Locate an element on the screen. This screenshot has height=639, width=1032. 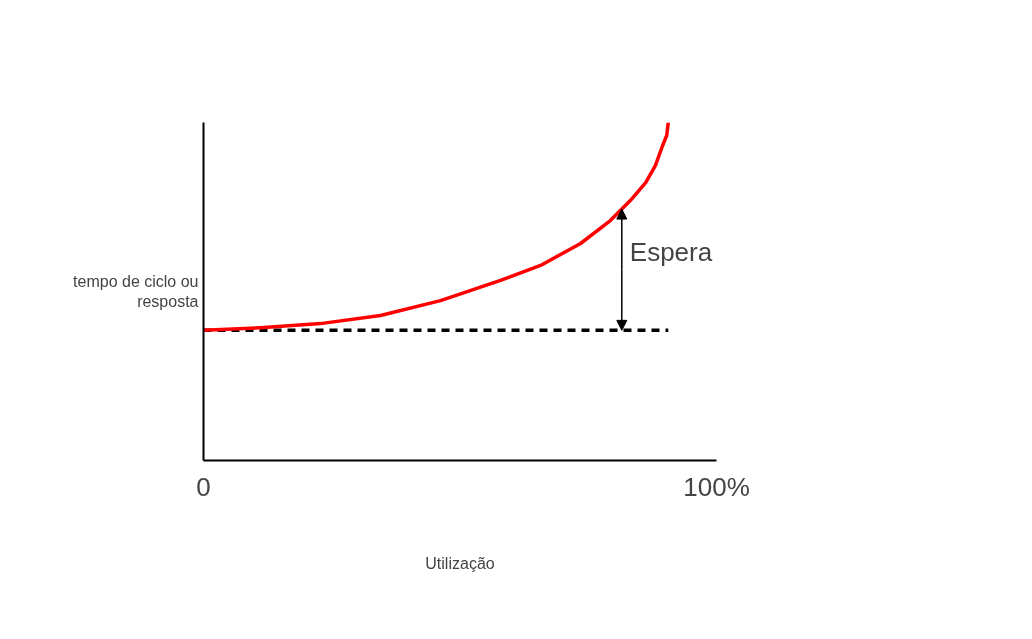
annotation: Espera is located at coordinates (671, 251).